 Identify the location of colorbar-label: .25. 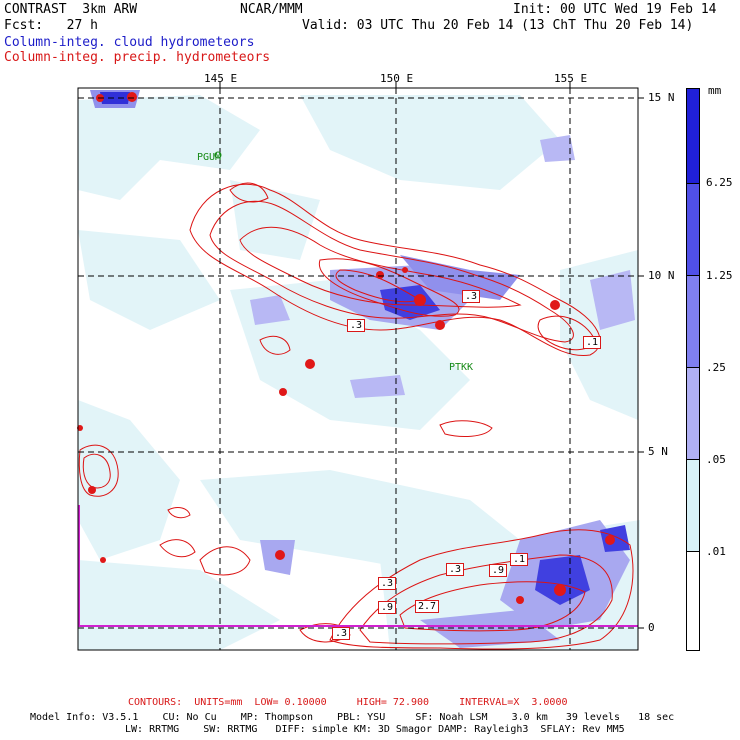
(716, 367).